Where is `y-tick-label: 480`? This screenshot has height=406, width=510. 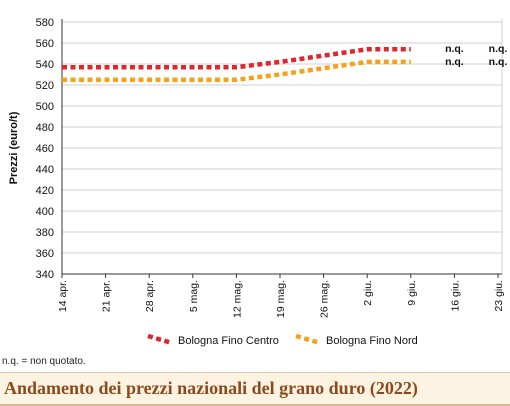 y-tick-label: 480 is located at coordinates (45, 128).